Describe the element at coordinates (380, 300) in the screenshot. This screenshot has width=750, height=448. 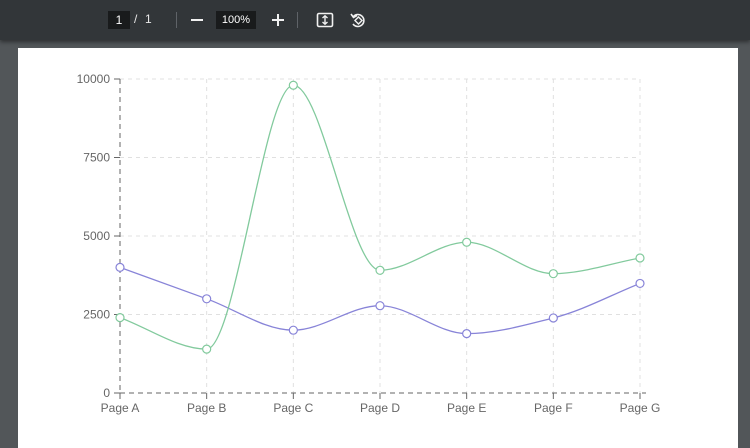
I see `series-1-line` at that location.